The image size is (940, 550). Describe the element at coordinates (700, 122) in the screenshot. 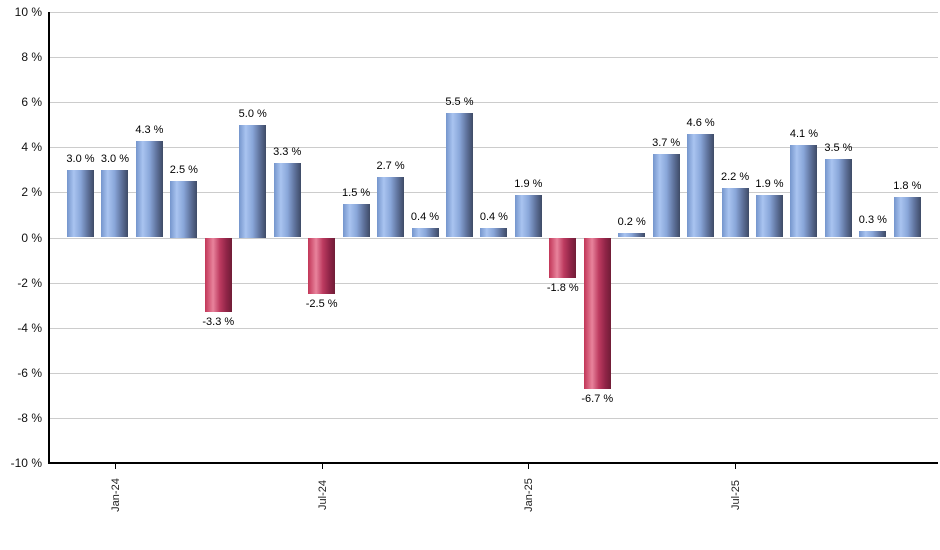

I see `bar-value-label: 4.6 %` at that location.